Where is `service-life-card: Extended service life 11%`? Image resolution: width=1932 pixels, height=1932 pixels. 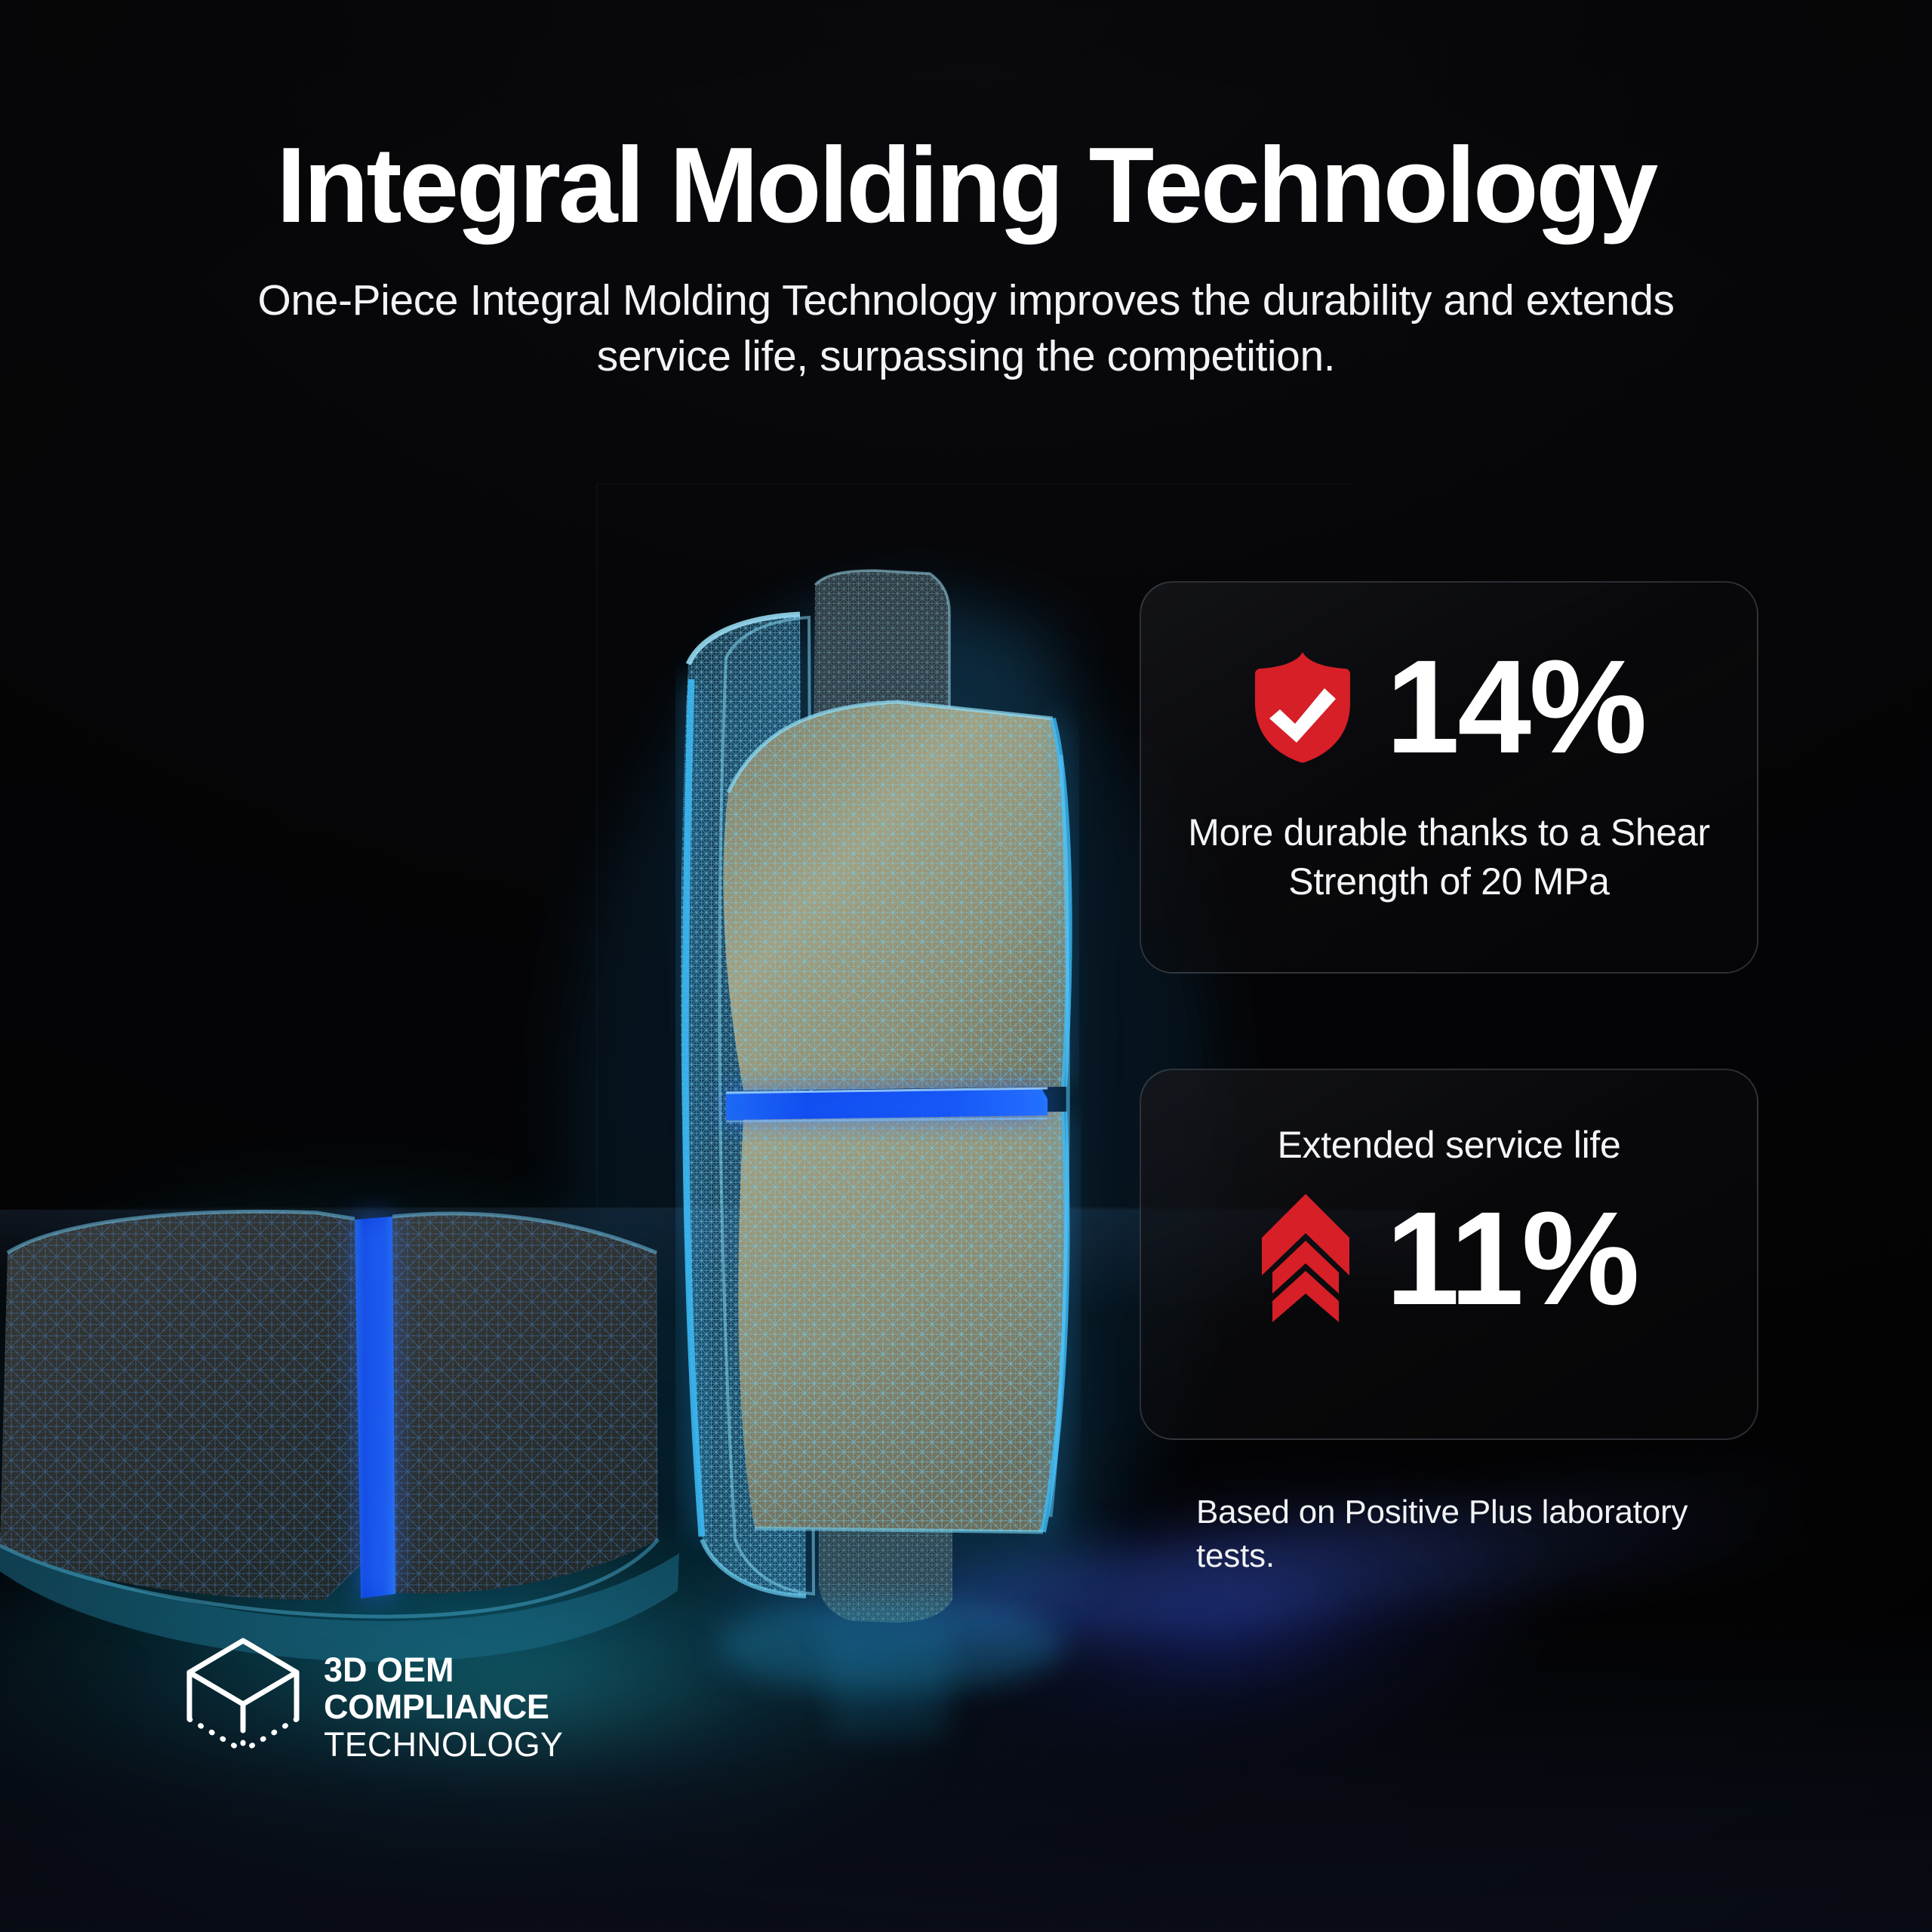
service-life-card: Extended service life 11% is located at coordinates (1449, 1254).